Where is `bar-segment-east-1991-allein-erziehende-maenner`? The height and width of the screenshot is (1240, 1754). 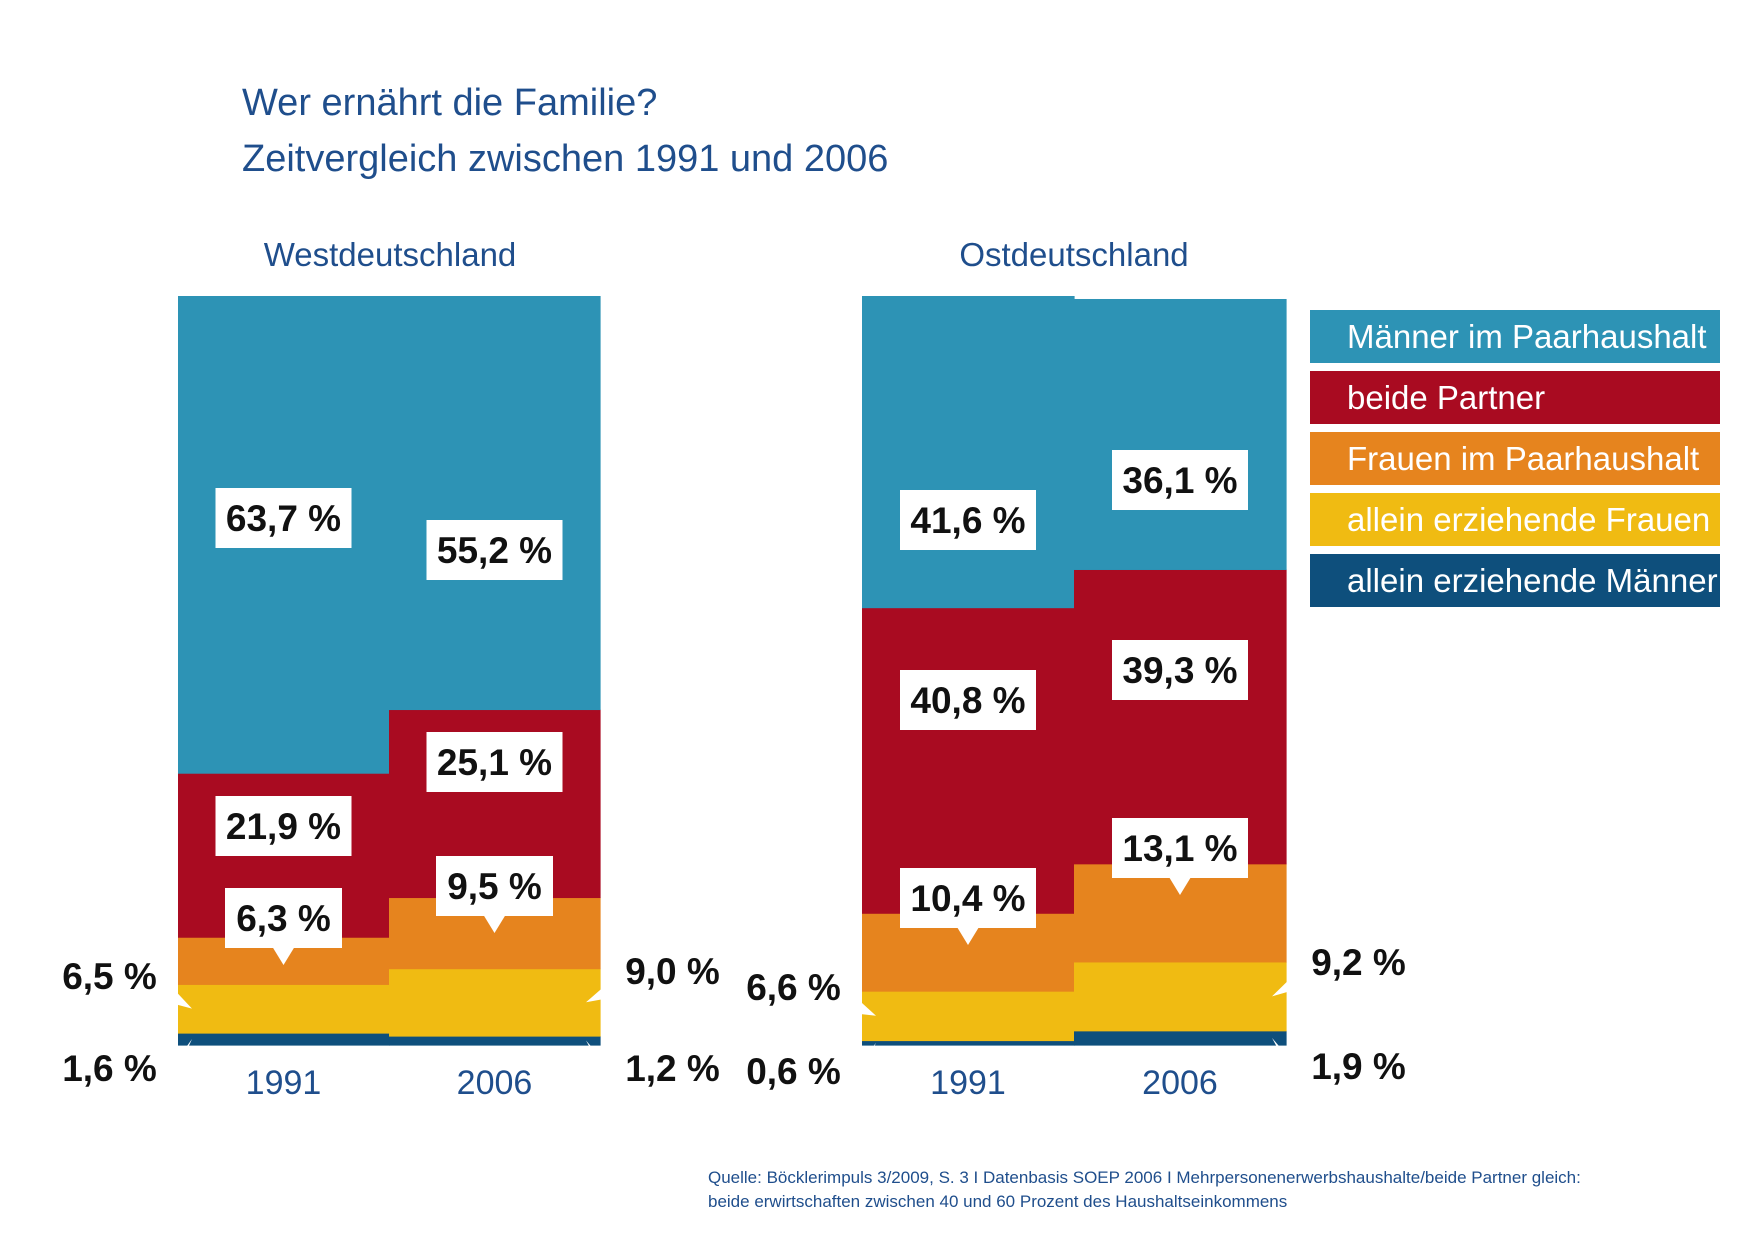
bar-segment-east-1991-allein-erziehende-maenner is located at coordinates (968, 1043).